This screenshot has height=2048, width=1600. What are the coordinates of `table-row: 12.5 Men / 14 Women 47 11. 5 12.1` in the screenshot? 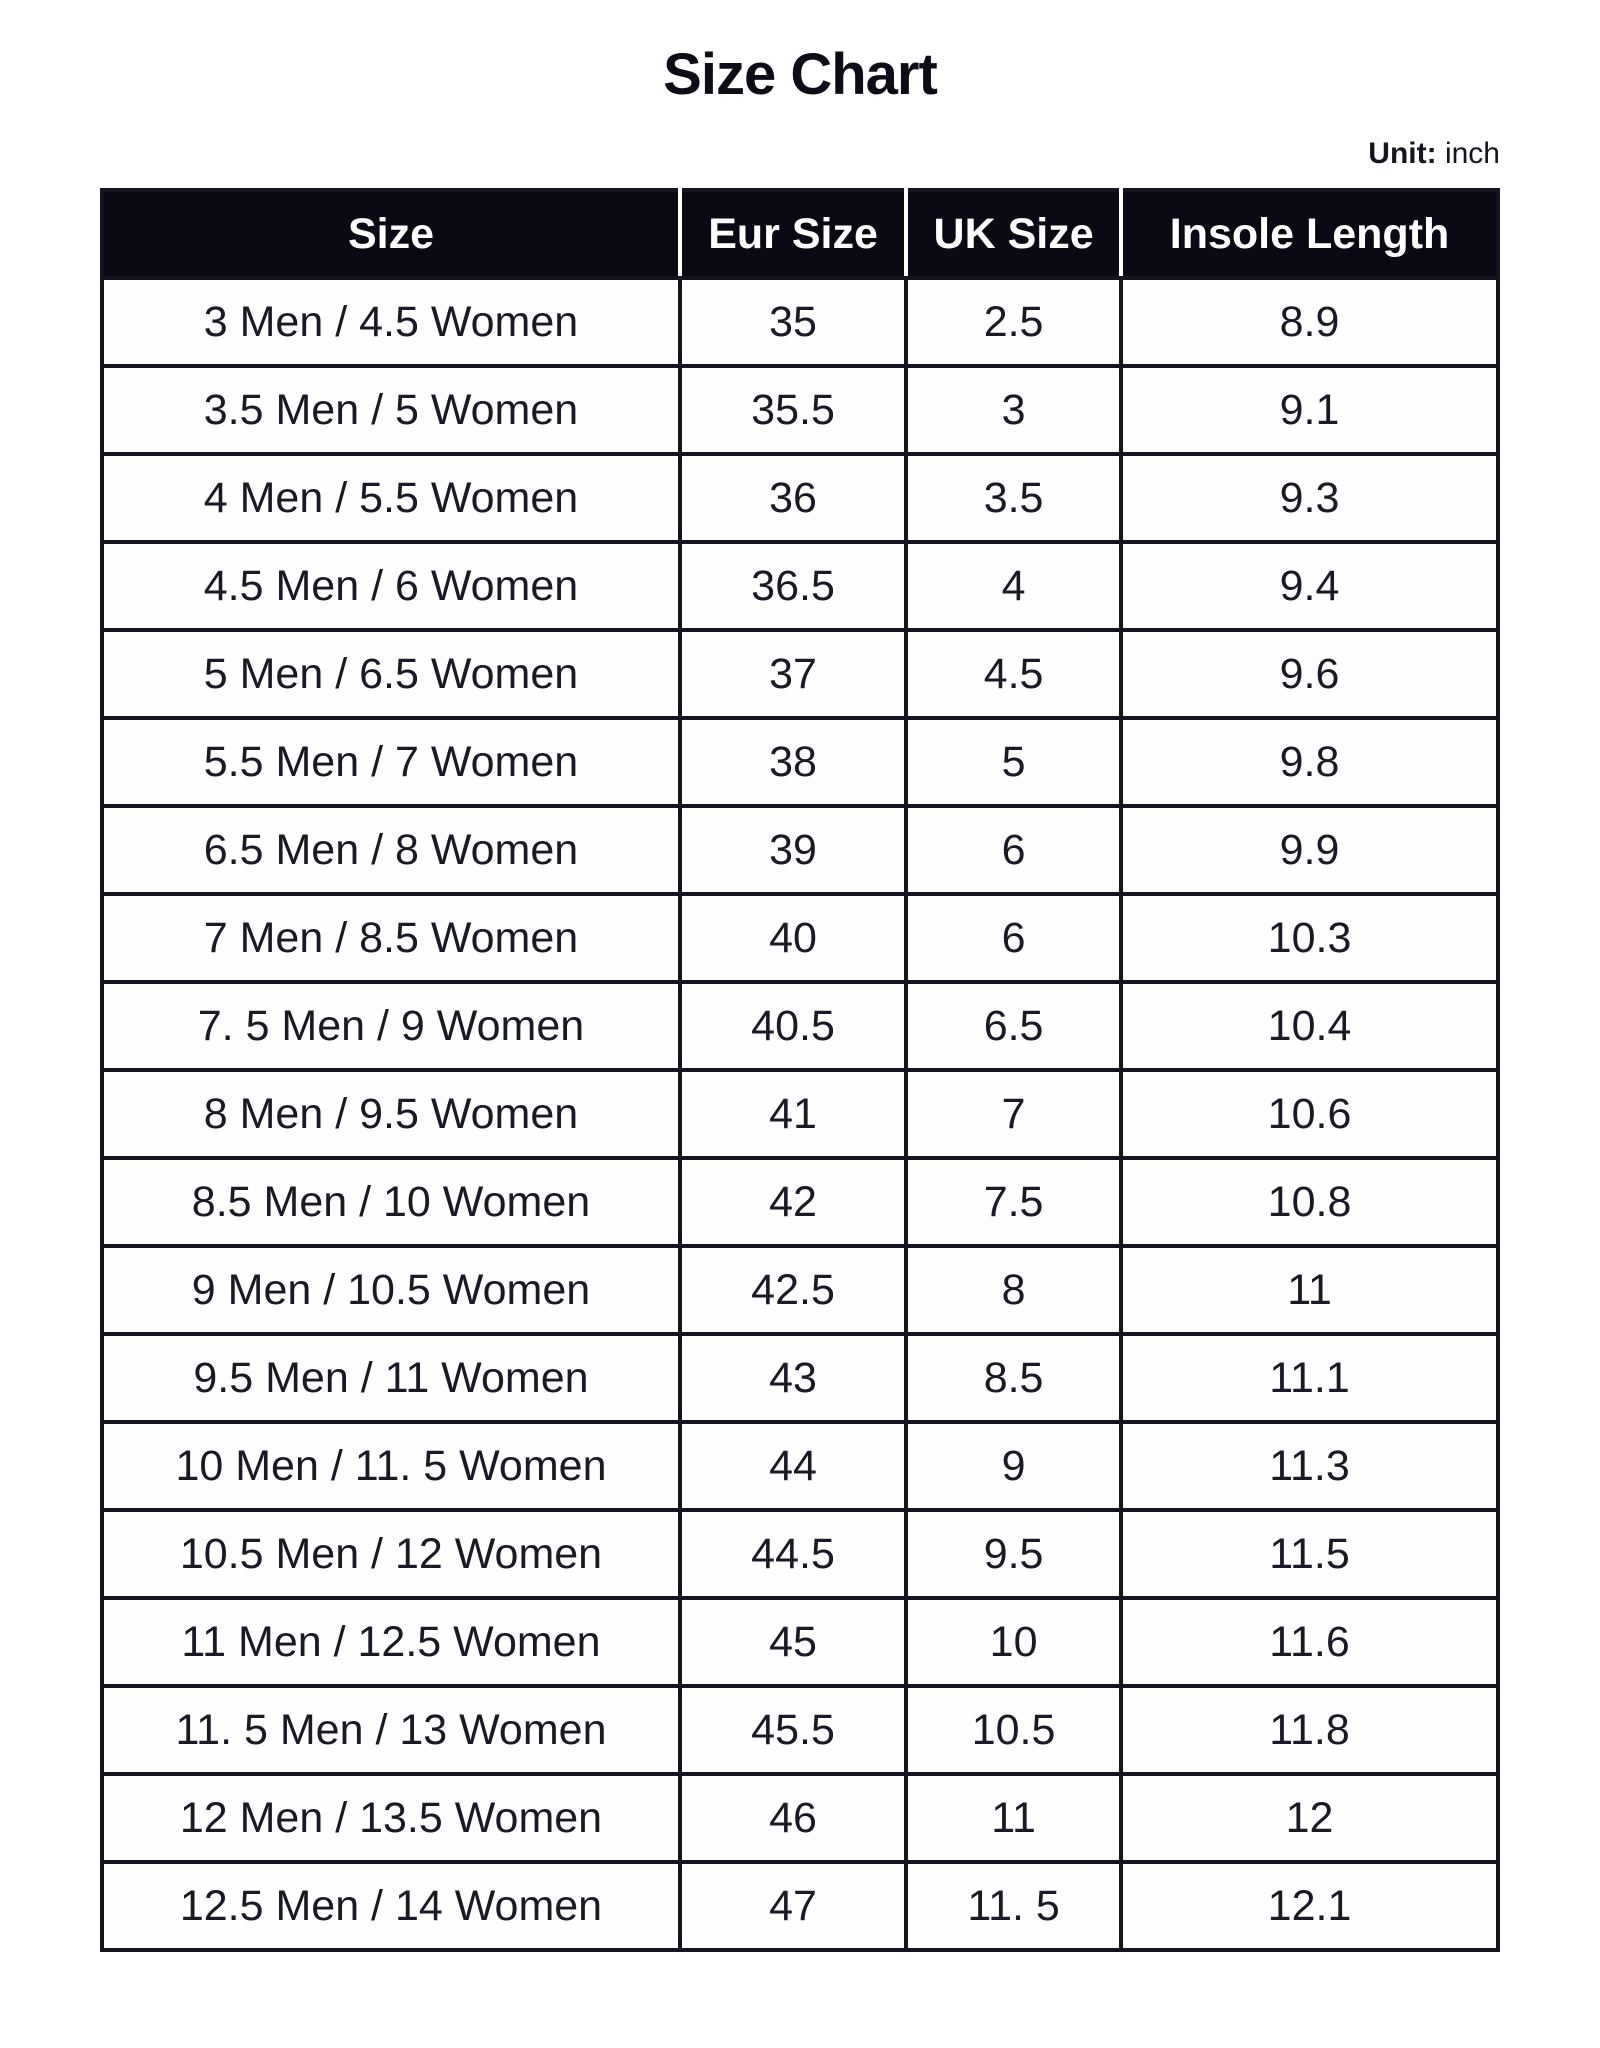 It's located at (800, 1906).